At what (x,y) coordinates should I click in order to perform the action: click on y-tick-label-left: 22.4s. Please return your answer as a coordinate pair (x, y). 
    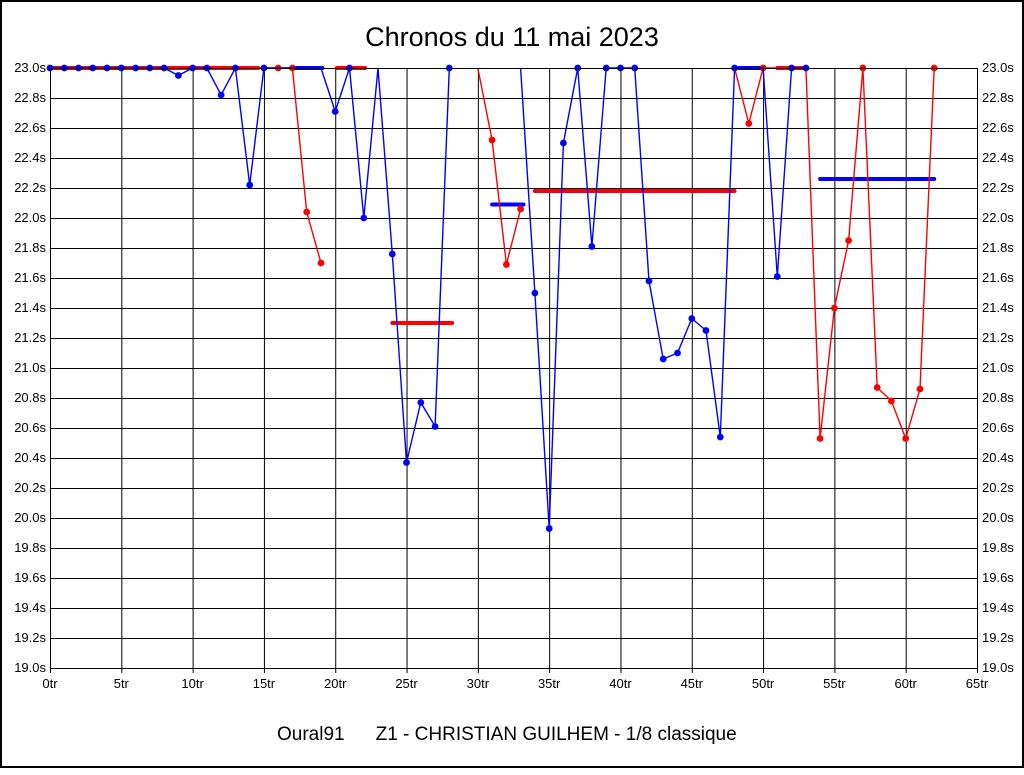
    Looking at the image, I should click on (30, 157).